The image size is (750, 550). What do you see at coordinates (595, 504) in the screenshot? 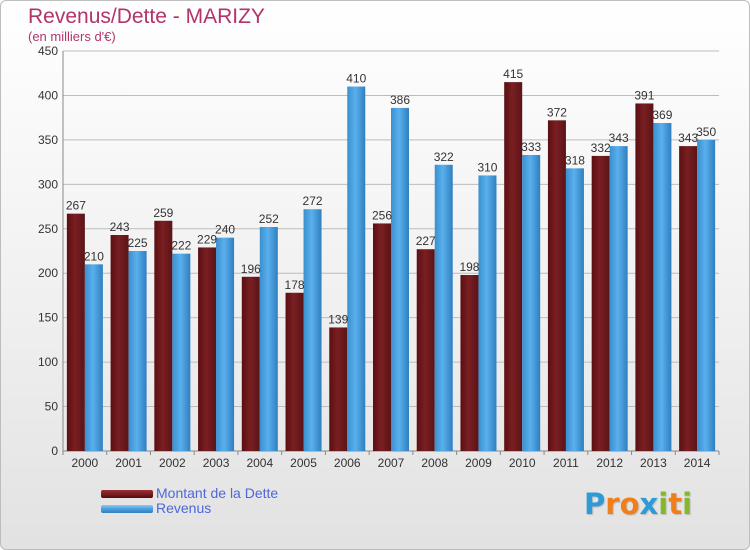
I see `logo-letter: P` at bounding box center [595, 504].